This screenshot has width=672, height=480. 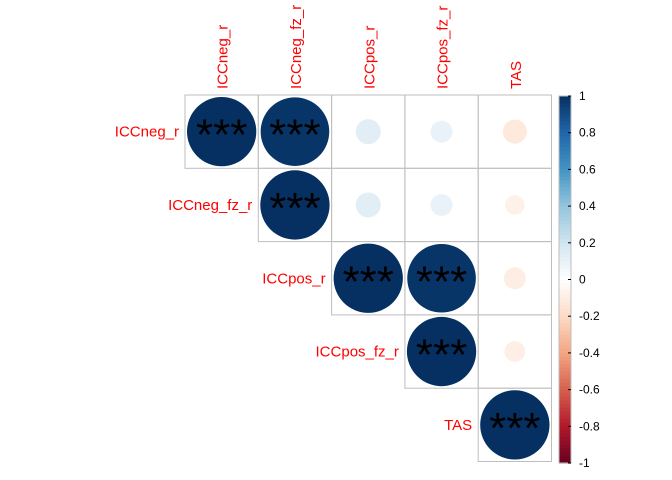 I want to click on corr-circle-ICCneg_r-TAS, so click(x=514, y=131).